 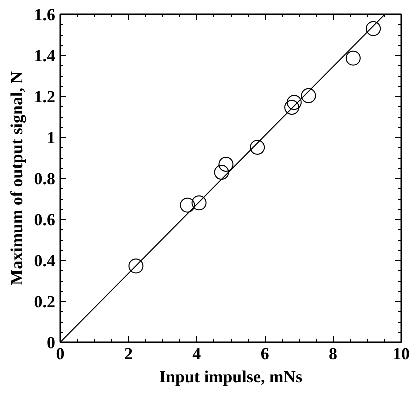 What do you see at coordinates (45, 15) in the screenshot?
I see `y-tick-label: 1.6` at bounding box center [45, 15].